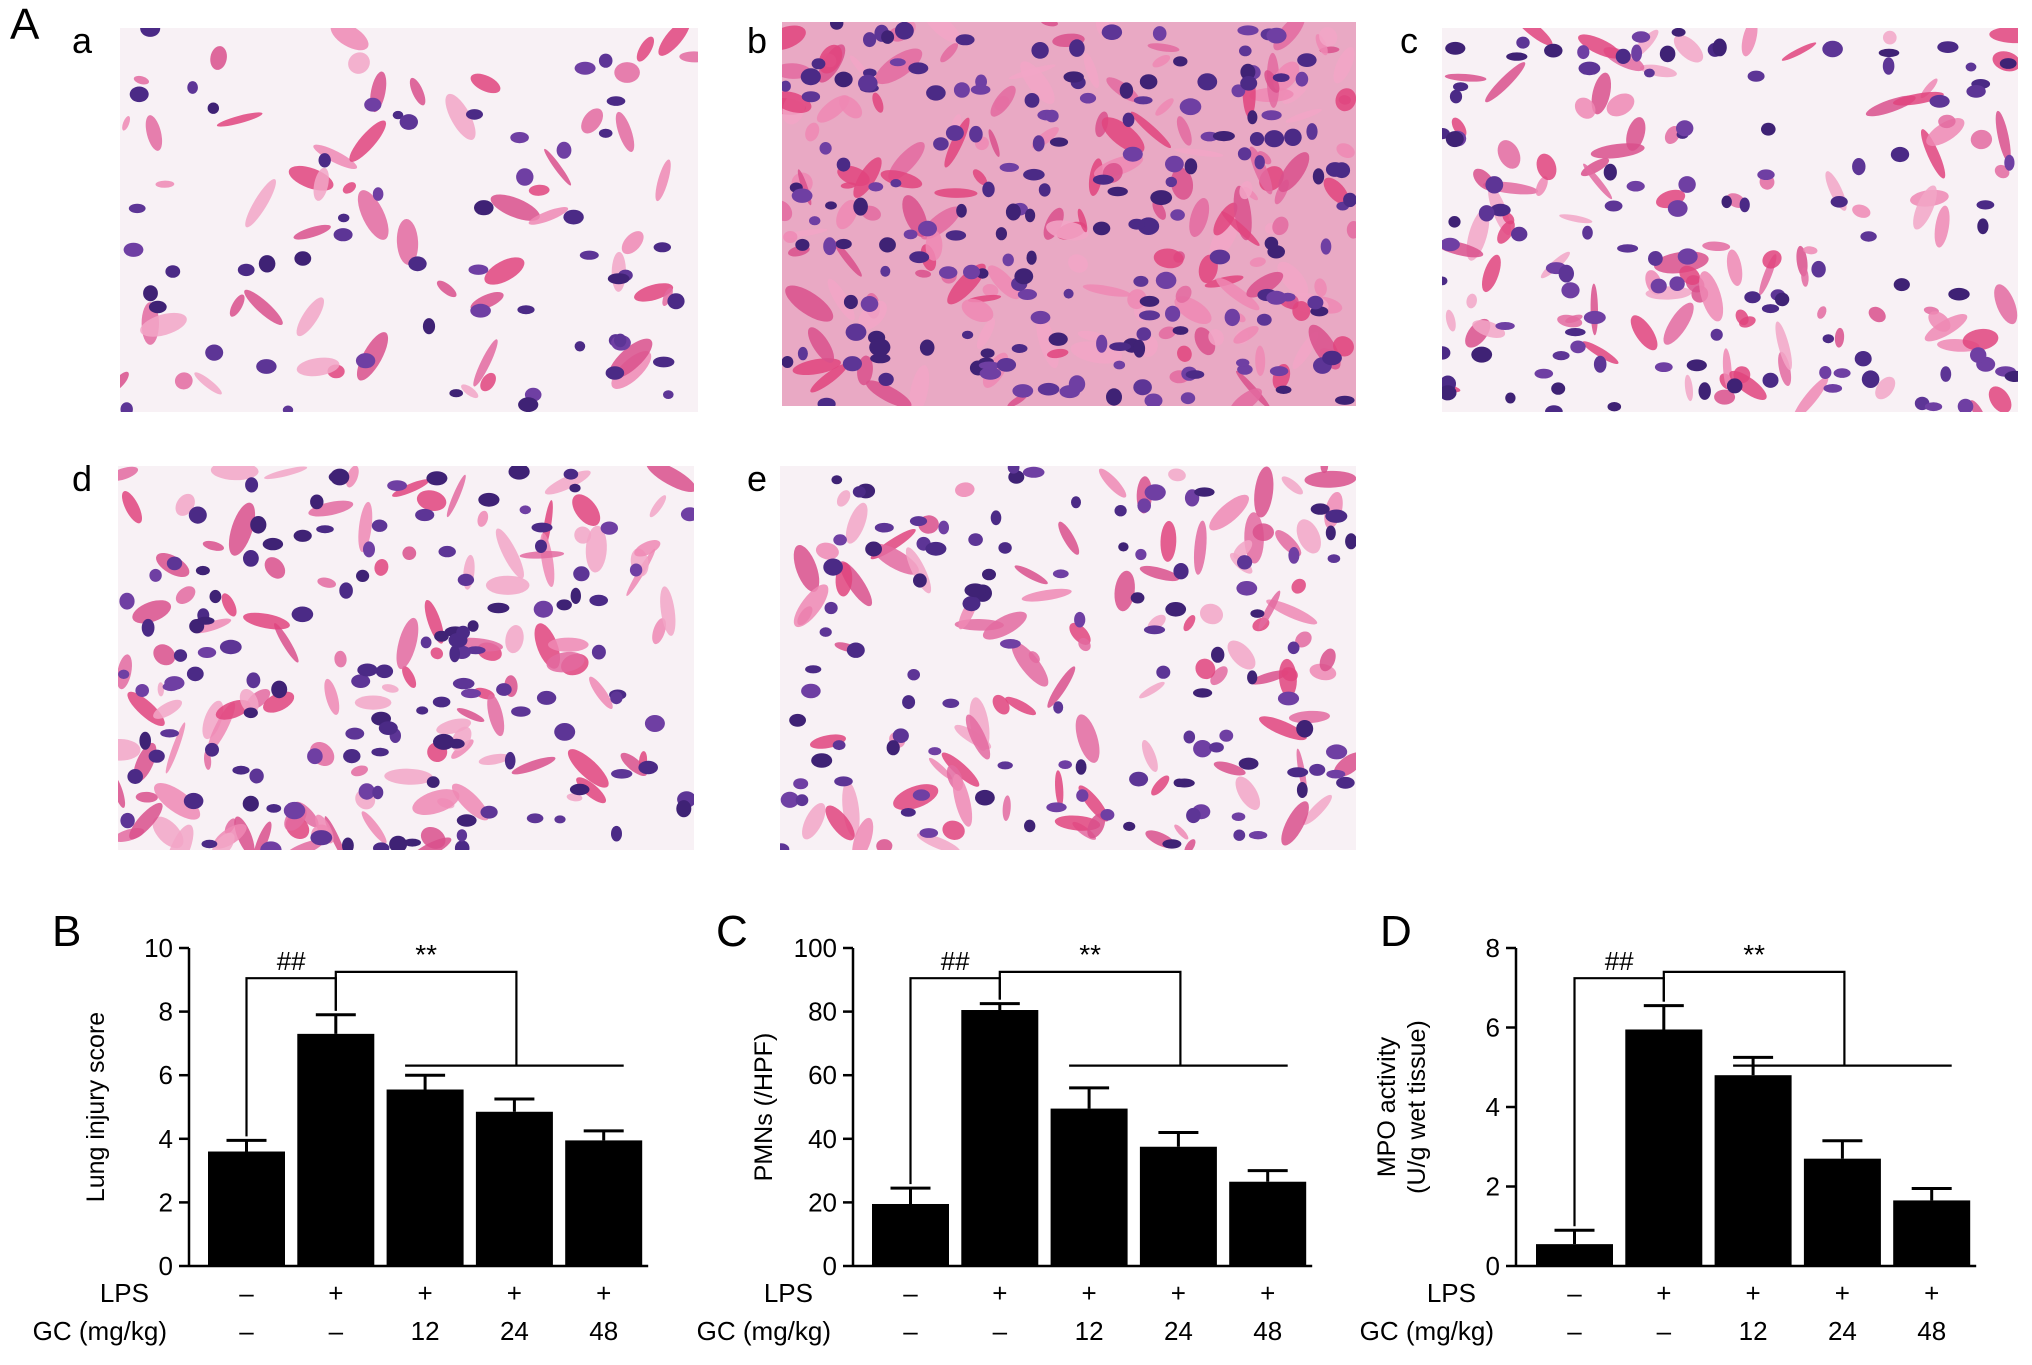 The height and width of the screenshot is (1365, 2032). Describe the element at coordinates (514, 1293) in the screenshot. I see `lps-cell-b-3: +` at that location.